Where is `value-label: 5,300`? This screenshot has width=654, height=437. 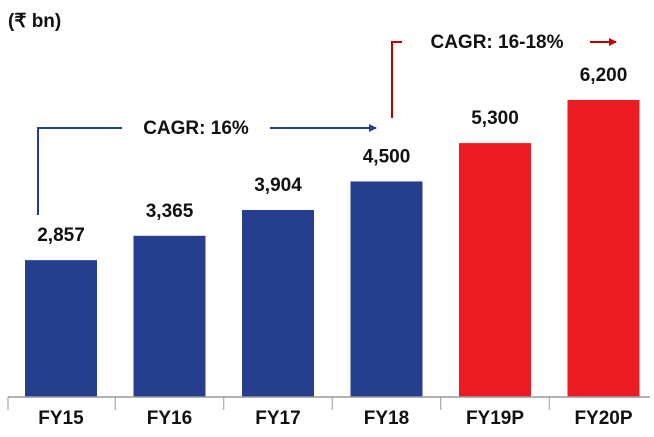 value-label: 5,300 is located at coordinates (495, 118).